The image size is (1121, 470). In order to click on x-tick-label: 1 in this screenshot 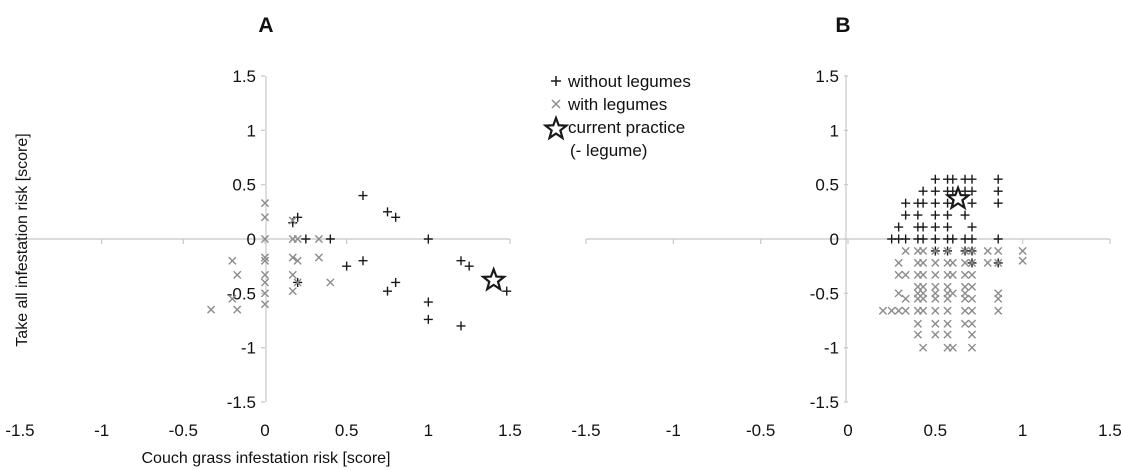, I will do `click(428, 430)`.